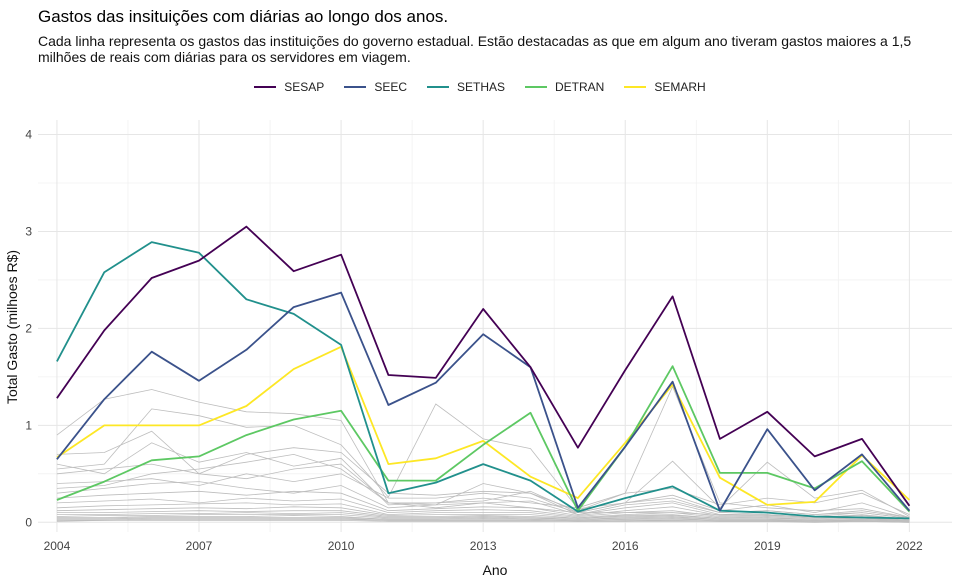 This screenshot has width=960, height=576. I want to click on x-tick-label: 2016, so click(625, 546).